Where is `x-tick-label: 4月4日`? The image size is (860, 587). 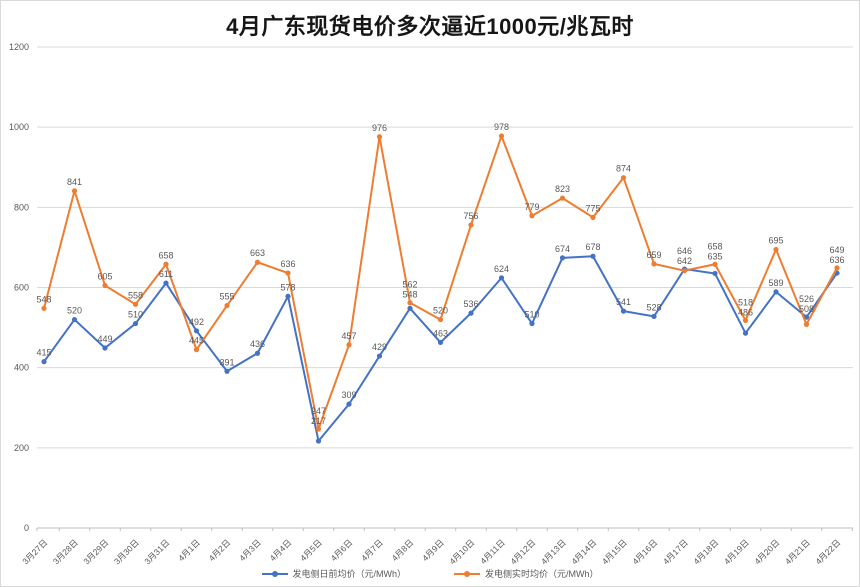 x-tick-label: 4月4日 is located at coordinates (281, 550).